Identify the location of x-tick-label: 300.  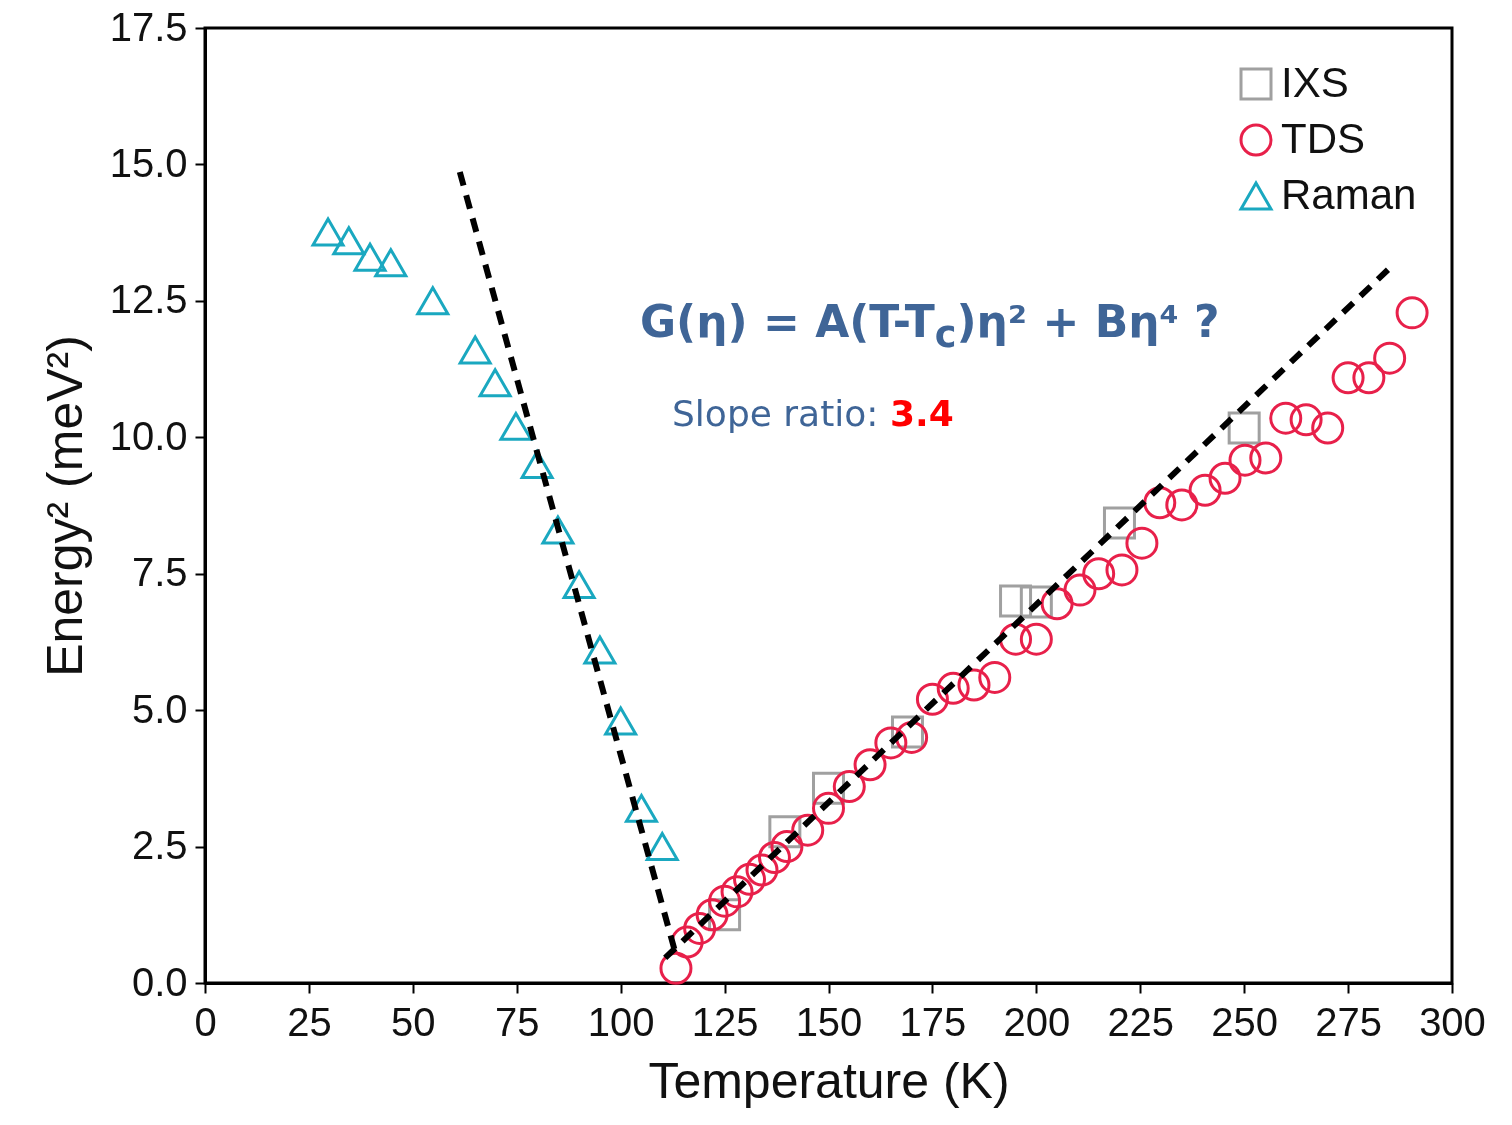
(1452, 1021).